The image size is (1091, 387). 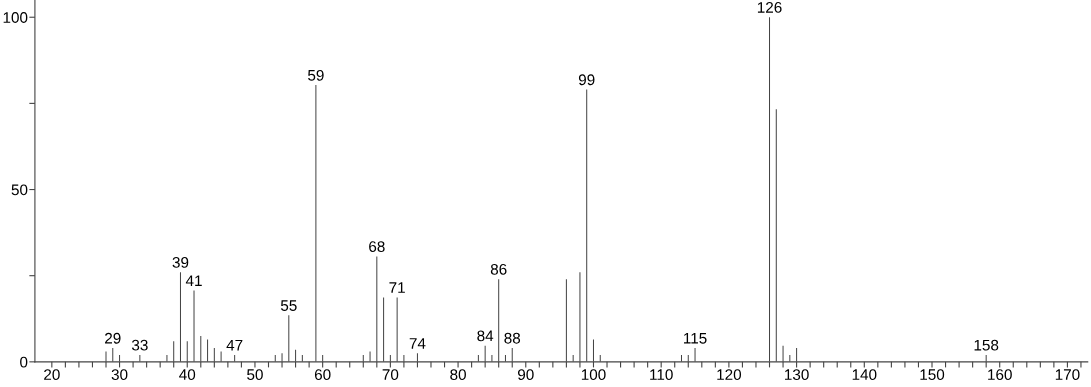 What do you see at coordinates (24, 362) in the screenshot?
I see `y-tick-label: 0` at bounding box center [24, 362].